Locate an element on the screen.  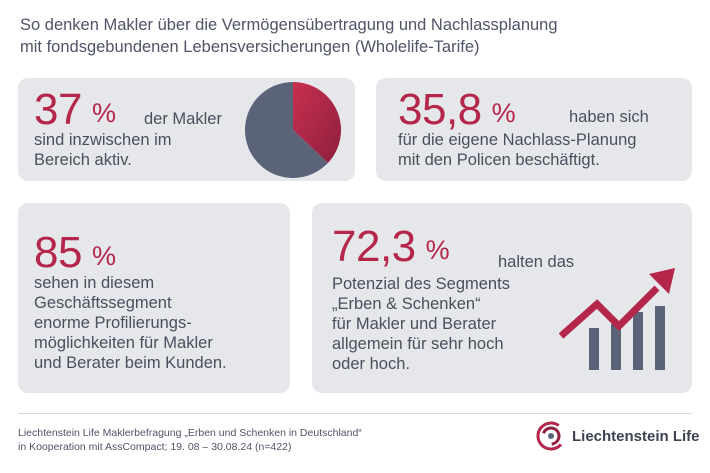
stat-value: 72,3% is located at coordinates (391, 248).